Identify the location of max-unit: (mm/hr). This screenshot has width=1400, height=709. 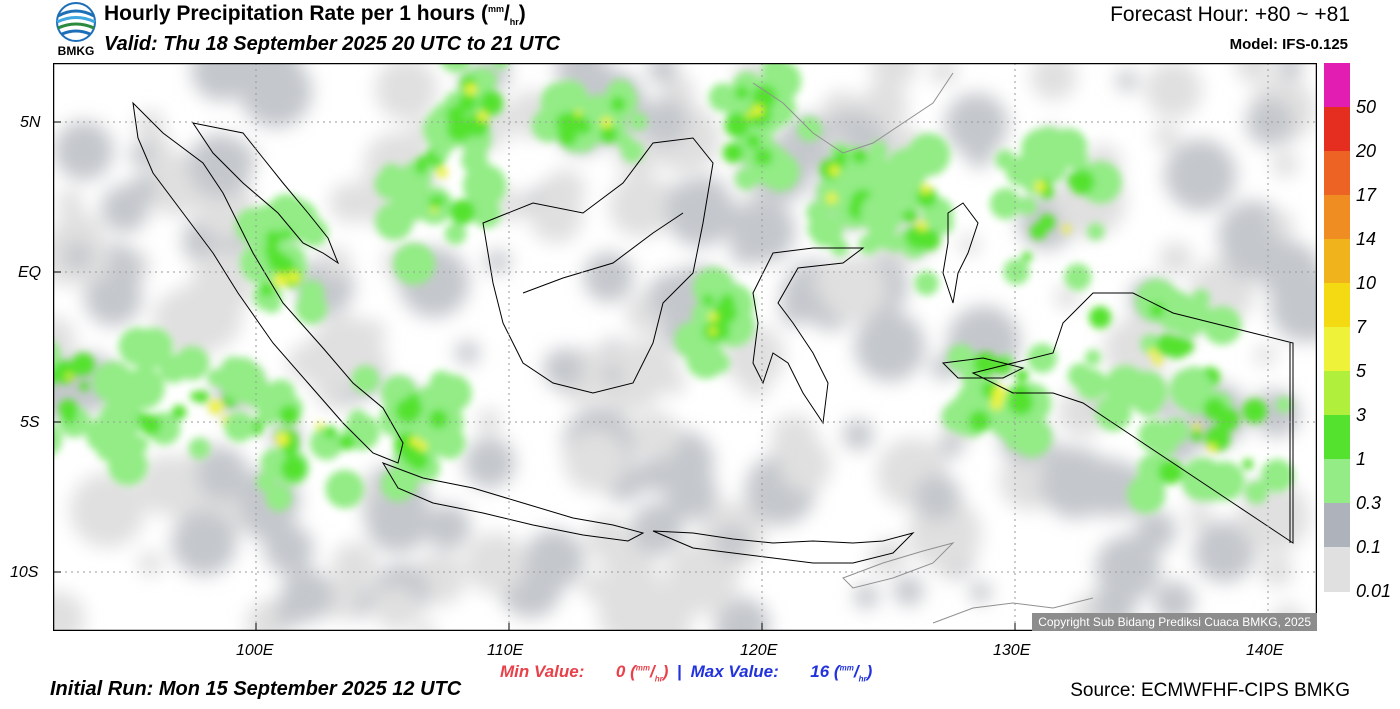
(853, 673).